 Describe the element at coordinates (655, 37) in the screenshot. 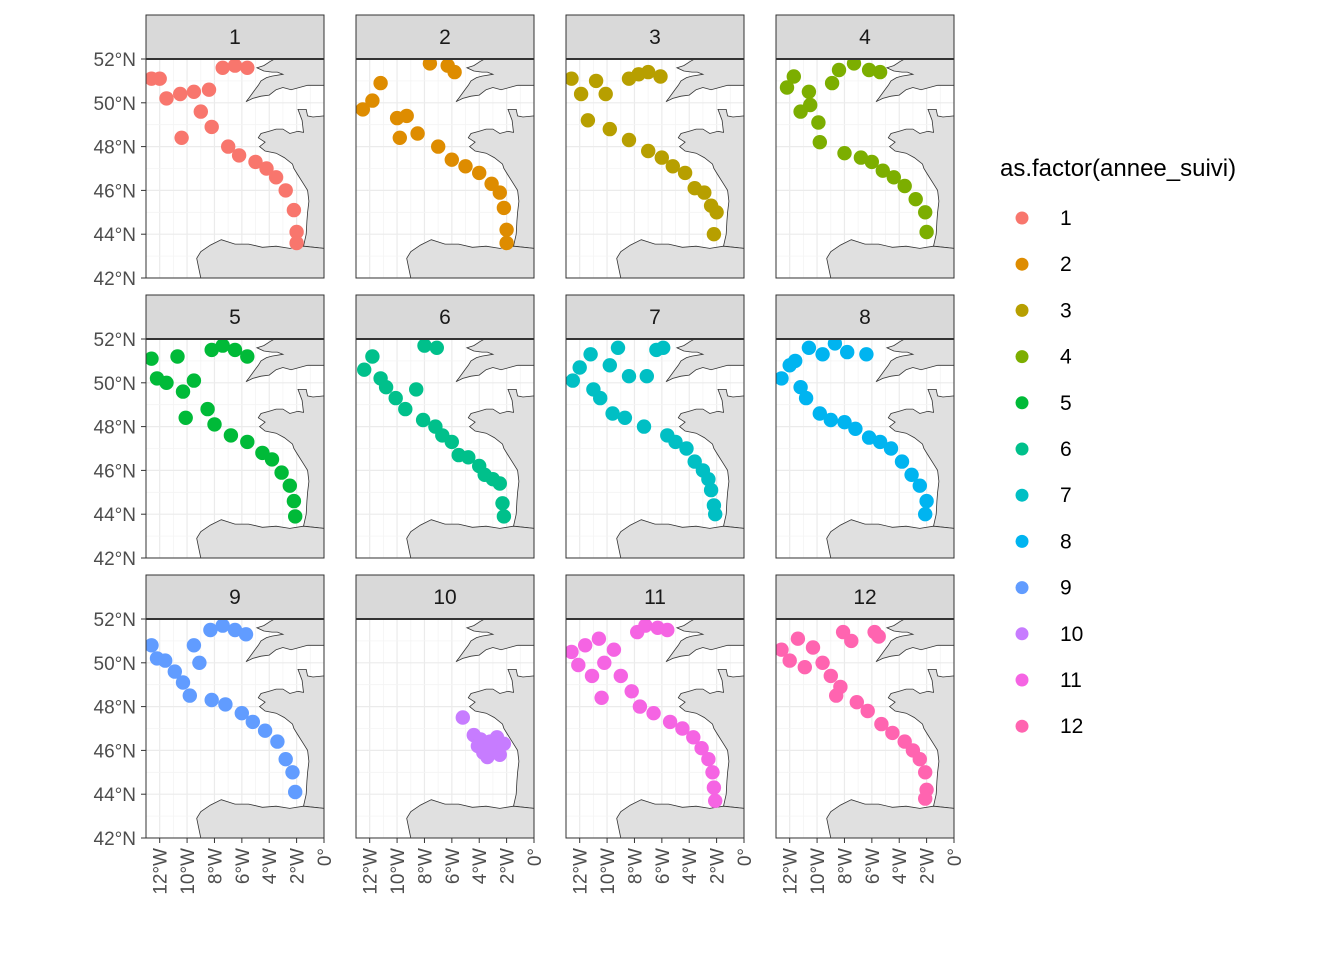

I see `facet-strip-label: 3` at that location.